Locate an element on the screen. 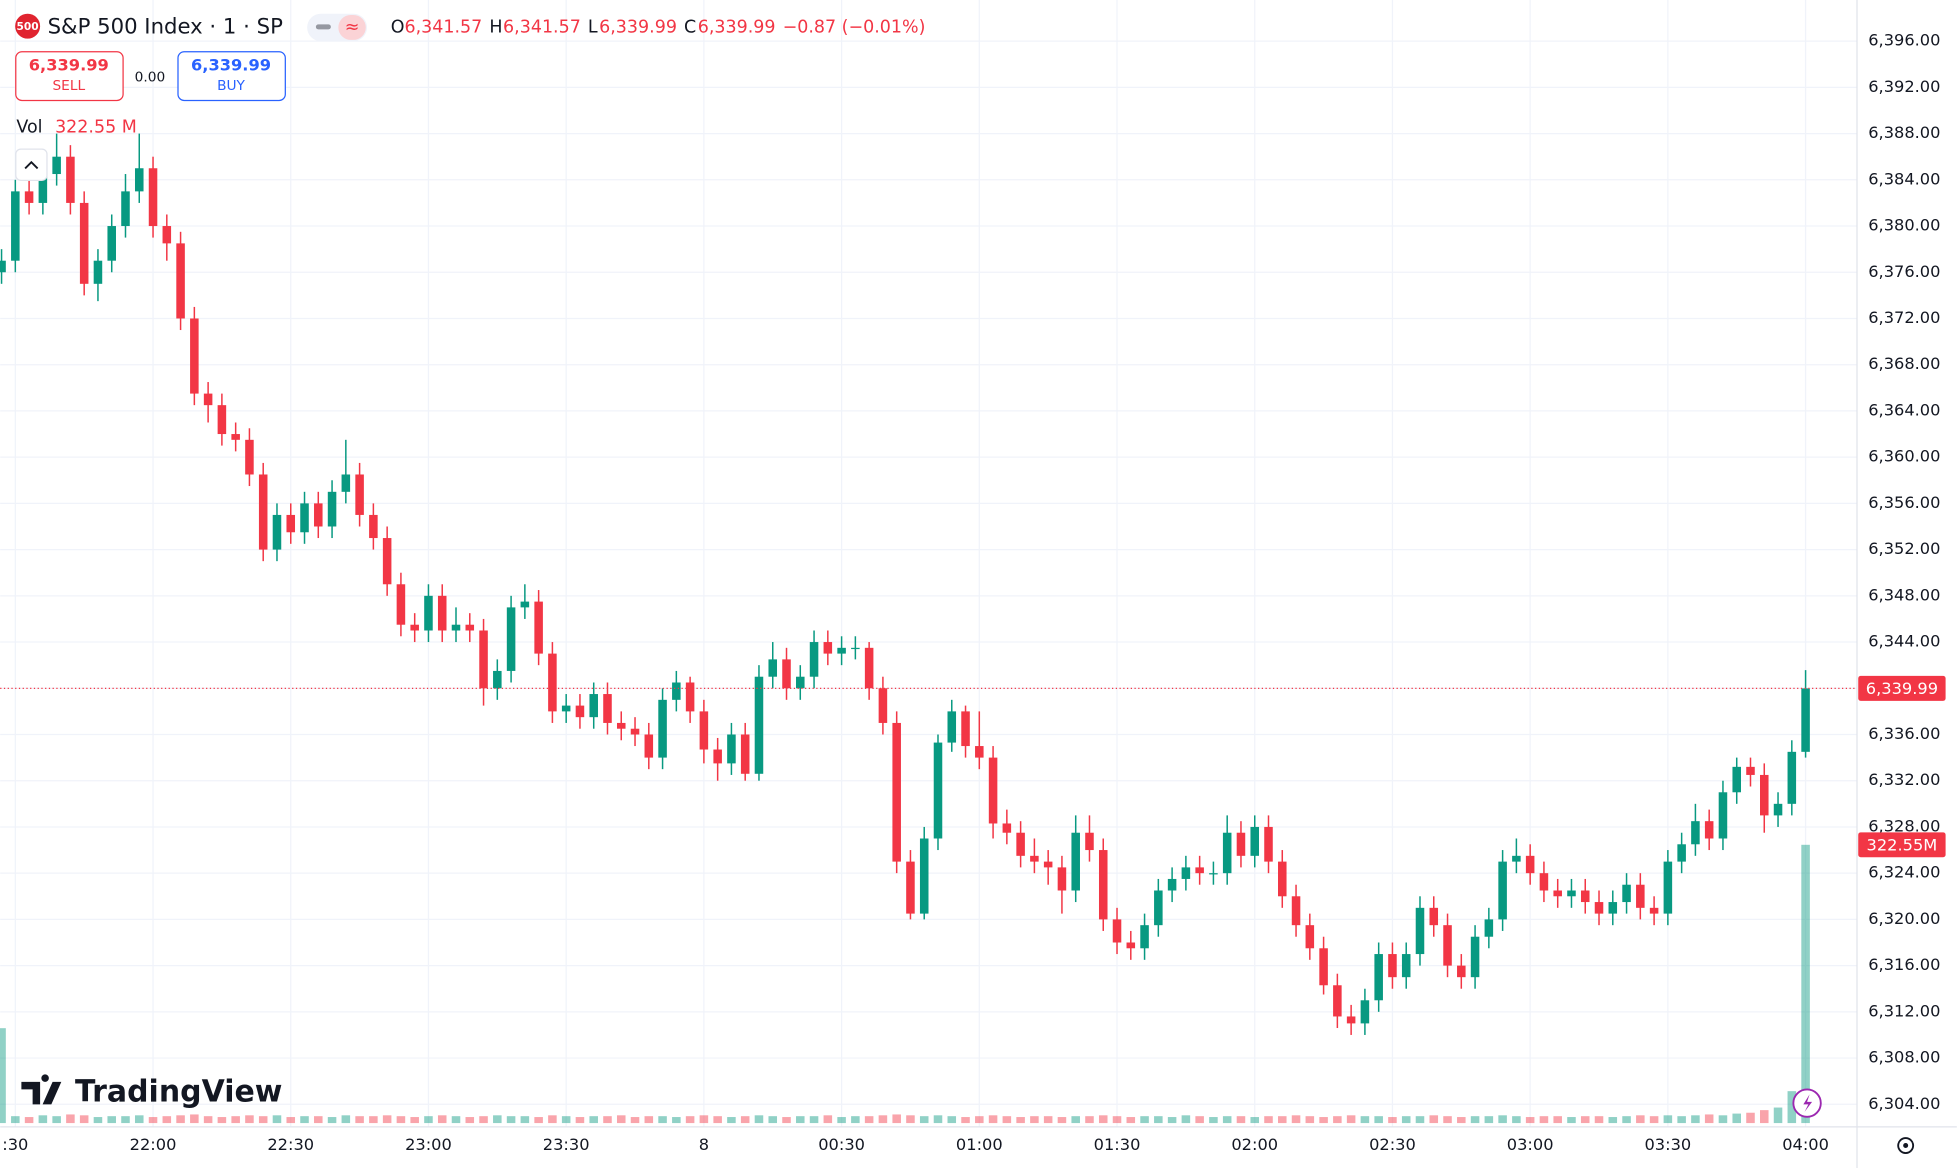  collapse-button is located at coordinates (31, 164).